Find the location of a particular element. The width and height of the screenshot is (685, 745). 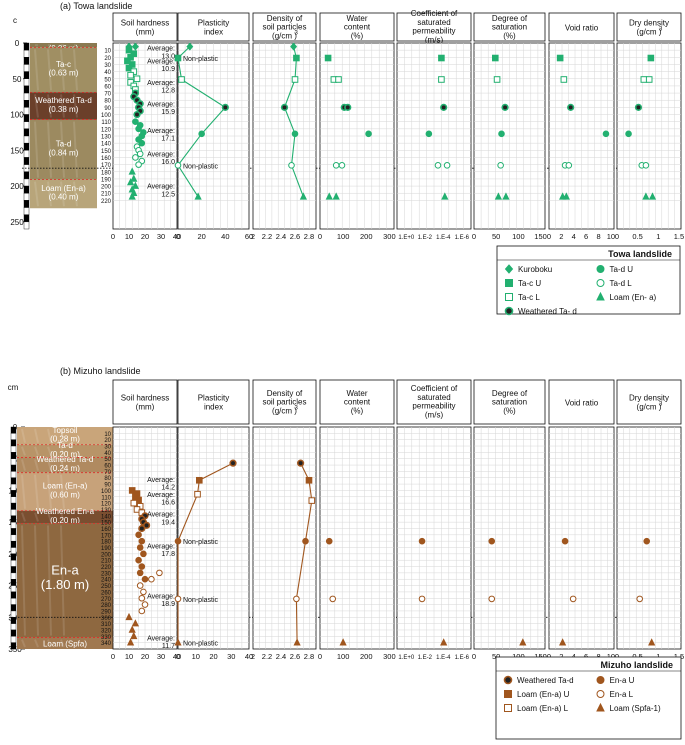

column-title: Degree of saturation (%) is located at coordinates (510, 402).